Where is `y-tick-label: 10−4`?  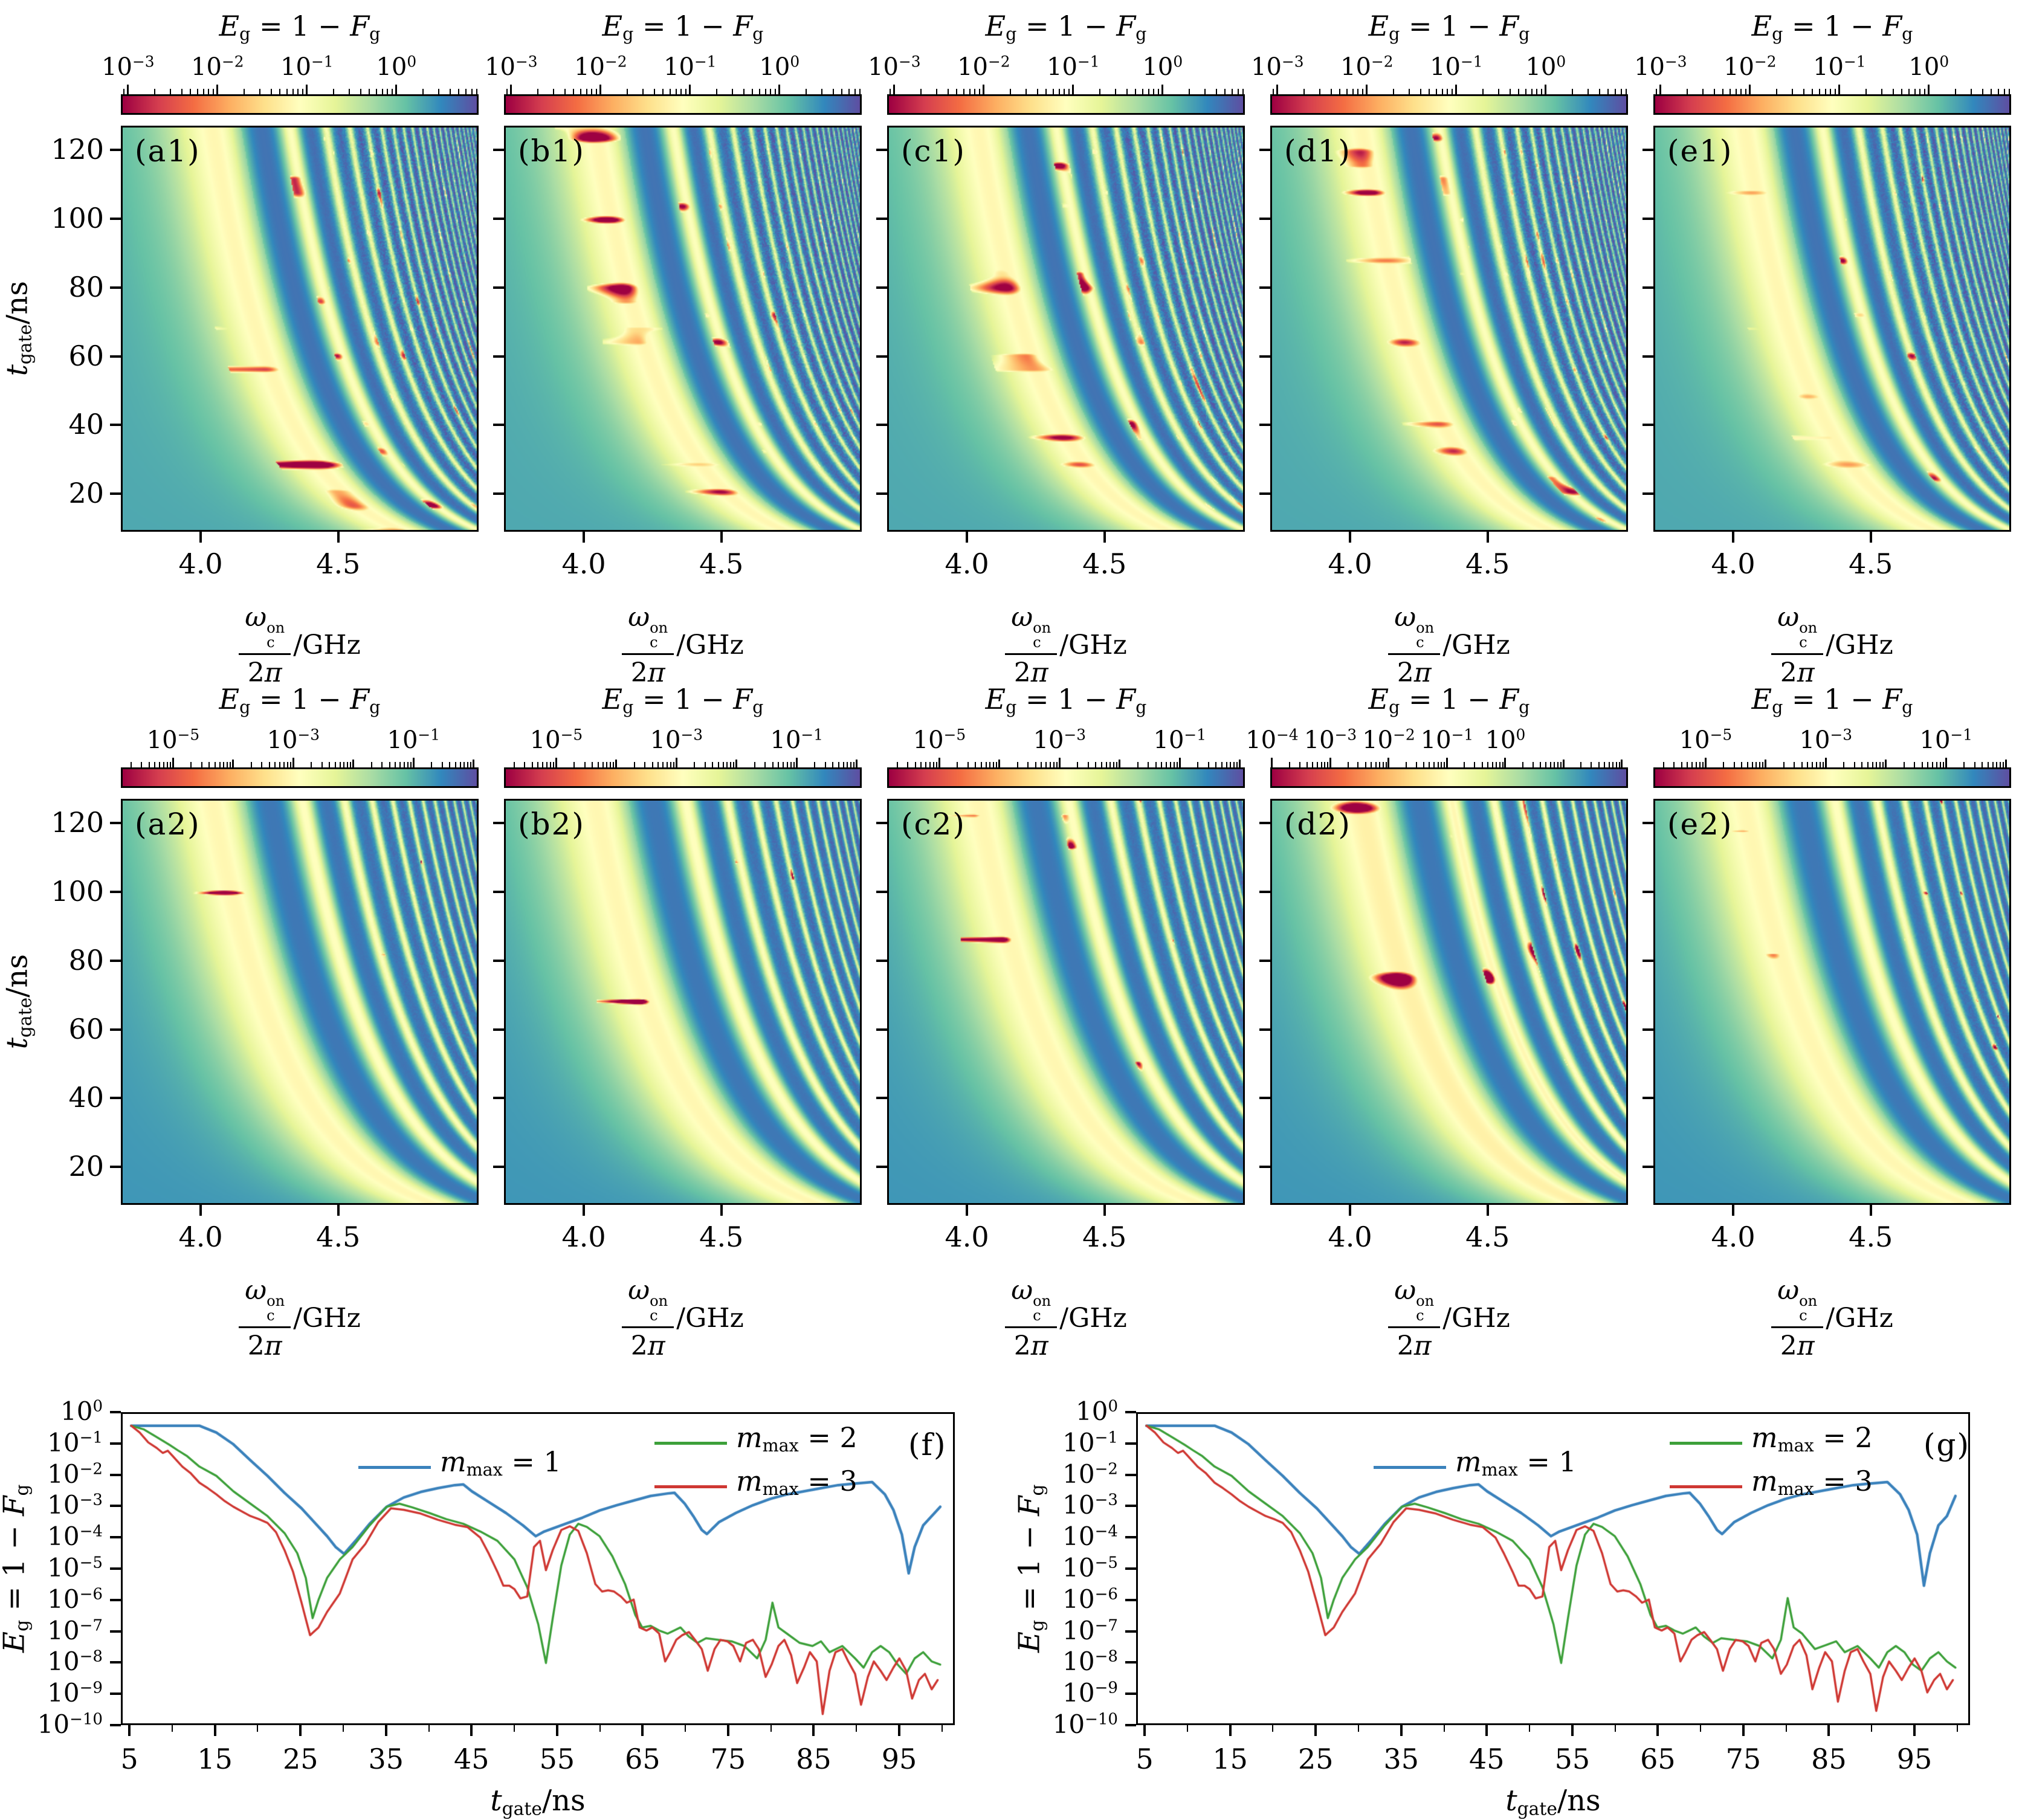
y-tick-label: 10−4 is located at coordinates (52, 1536).